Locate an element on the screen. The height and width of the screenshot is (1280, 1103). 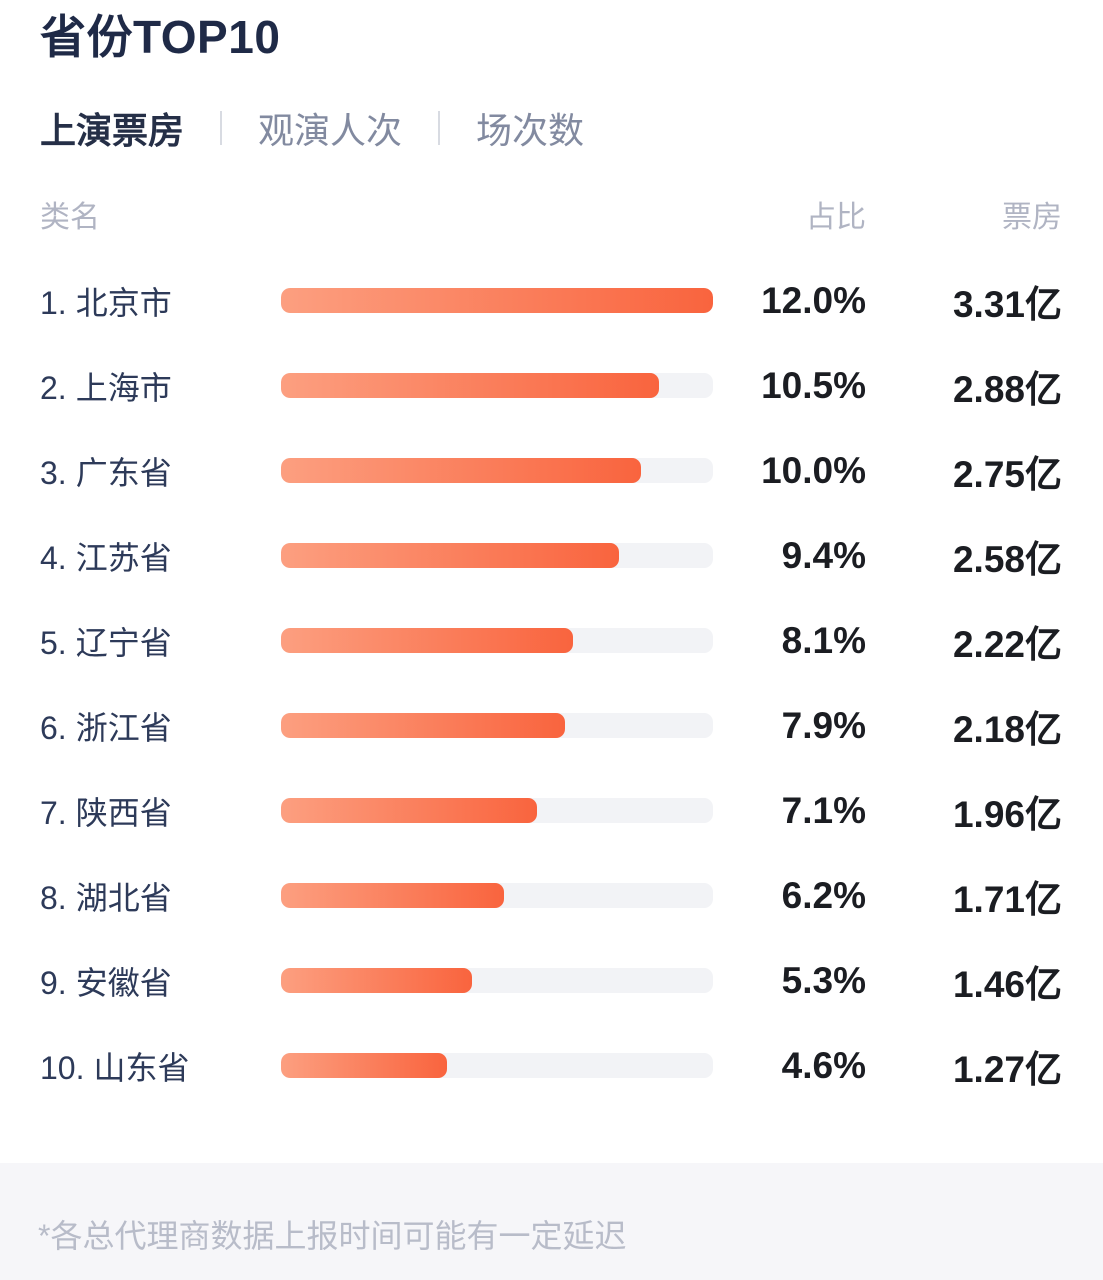
table-row: 10. 山东省 4.6% 1.27亿 is located at coordinates (551, 1065).